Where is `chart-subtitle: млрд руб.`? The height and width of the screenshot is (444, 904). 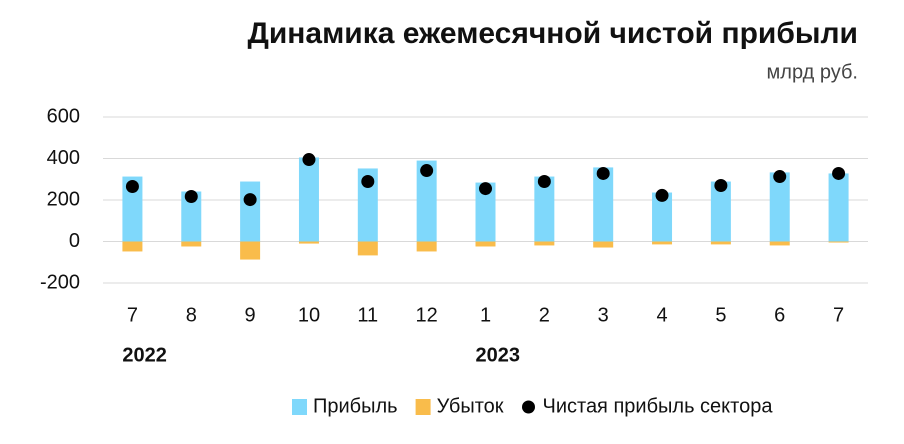
chart-subtitle: млрд руб. is located at coordinates (812, 72).